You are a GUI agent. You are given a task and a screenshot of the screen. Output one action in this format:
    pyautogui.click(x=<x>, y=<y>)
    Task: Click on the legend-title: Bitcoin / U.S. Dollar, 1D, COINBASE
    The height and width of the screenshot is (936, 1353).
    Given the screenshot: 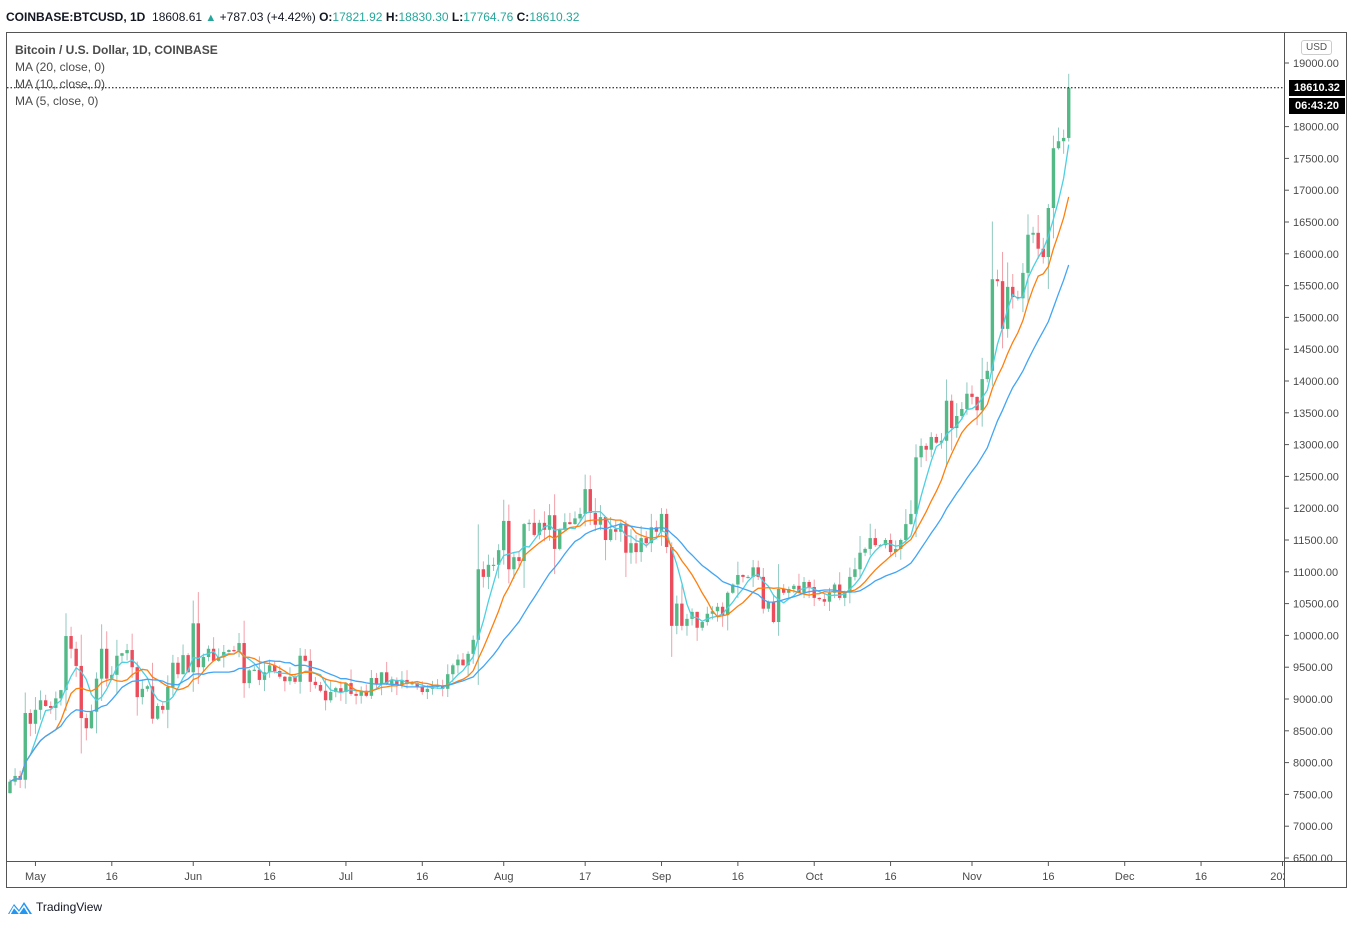 What is the action you would take?
    pyautogui.click(x=116, y=50)
    